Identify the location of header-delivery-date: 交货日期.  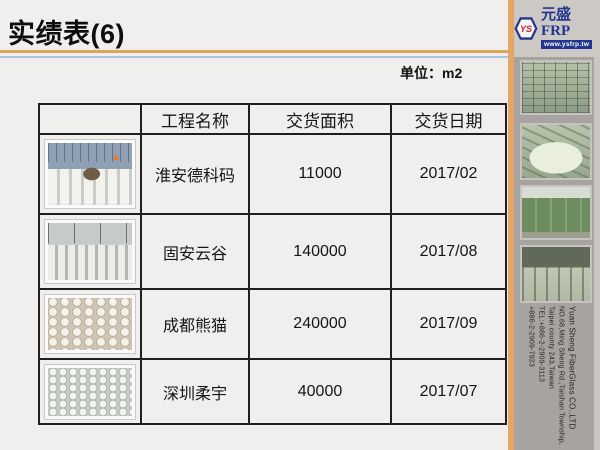
(448, 119).